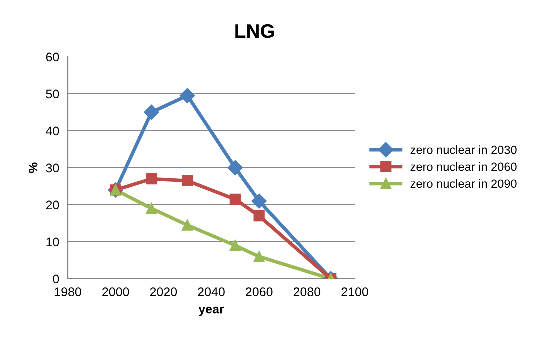  What do you see at coordinates (463, 167) in the screenshot?
I see `legend-label: zero nuclear in 2060` at bounding box center [463, 167].